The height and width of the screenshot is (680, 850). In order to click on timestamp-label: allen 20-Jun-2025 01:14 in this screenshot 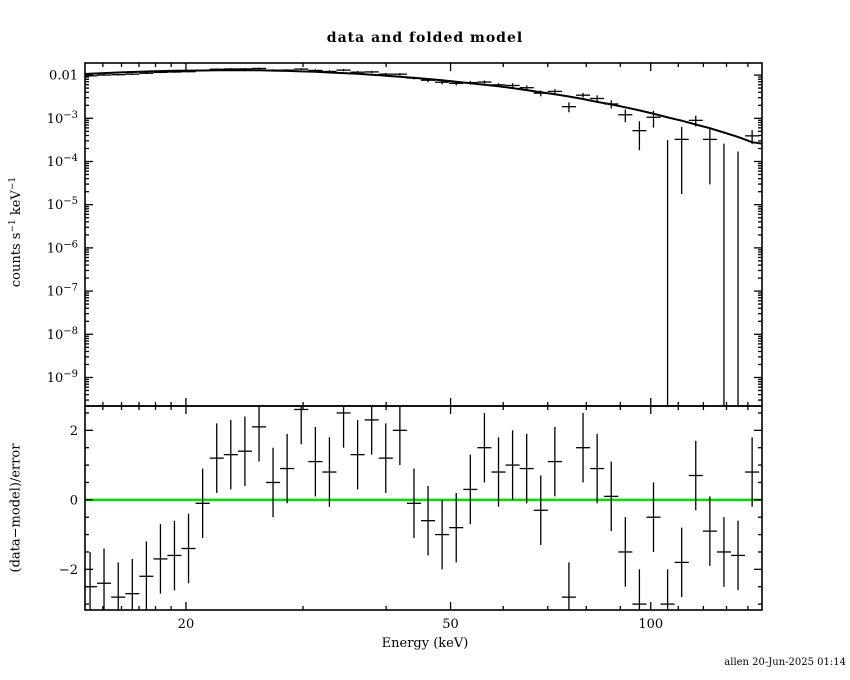, I will do `click(785, 662)`.